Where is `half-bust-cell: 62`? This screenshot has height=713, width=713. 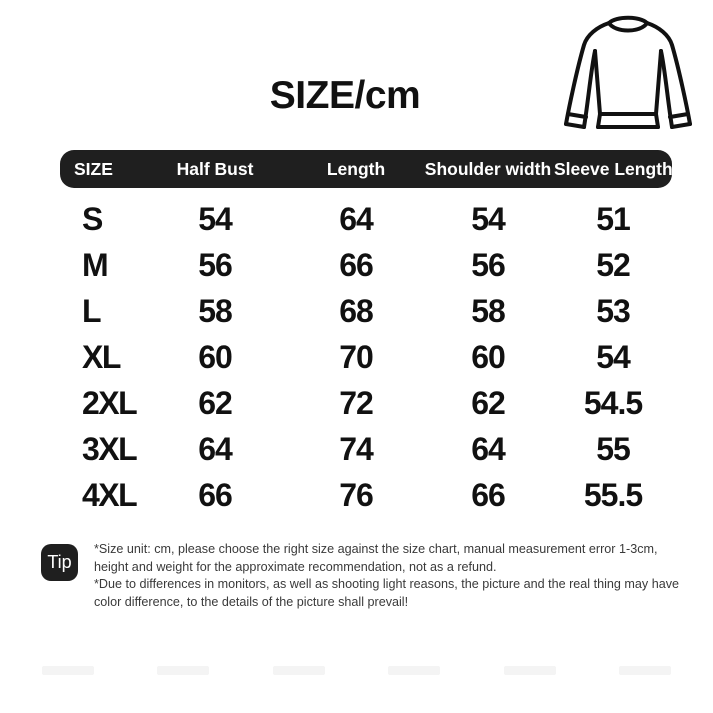 half-bust-cell: 62 is located at coordinates (215, 402).